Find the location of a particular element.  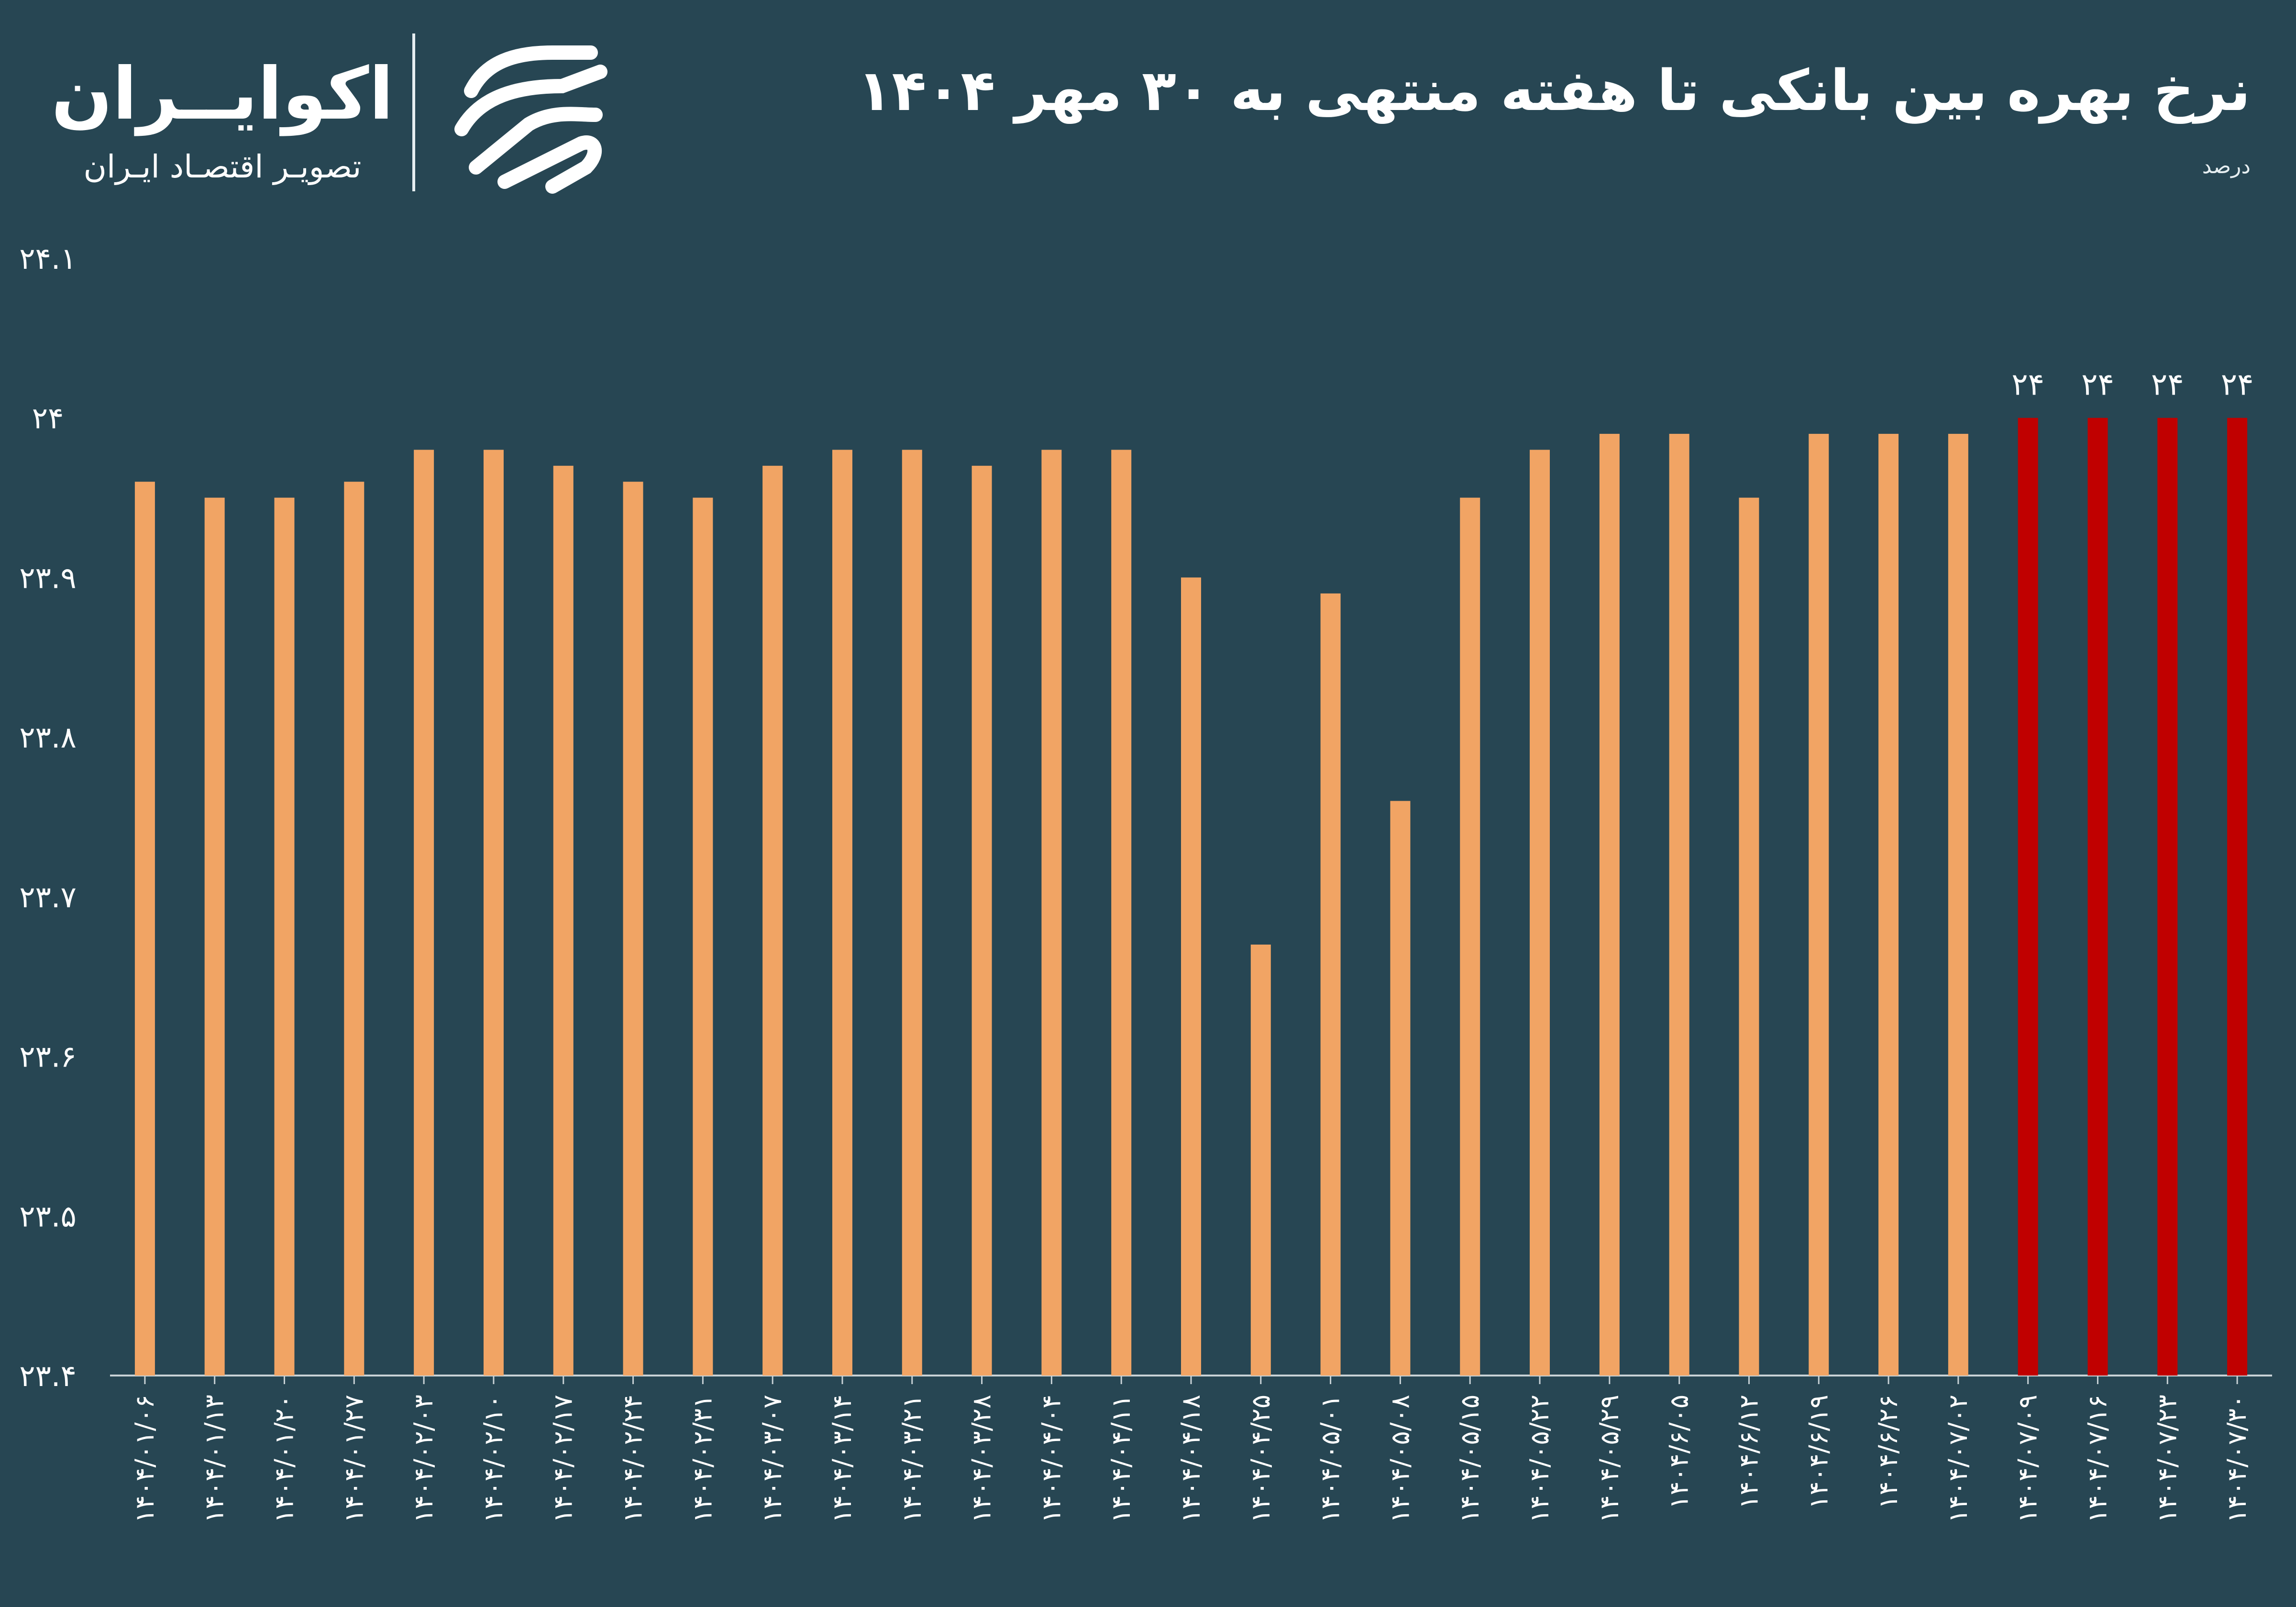

x-tick-label: ۱۴۰۴/۰۷/۲۳ is located at coordinates (2167, 1459).